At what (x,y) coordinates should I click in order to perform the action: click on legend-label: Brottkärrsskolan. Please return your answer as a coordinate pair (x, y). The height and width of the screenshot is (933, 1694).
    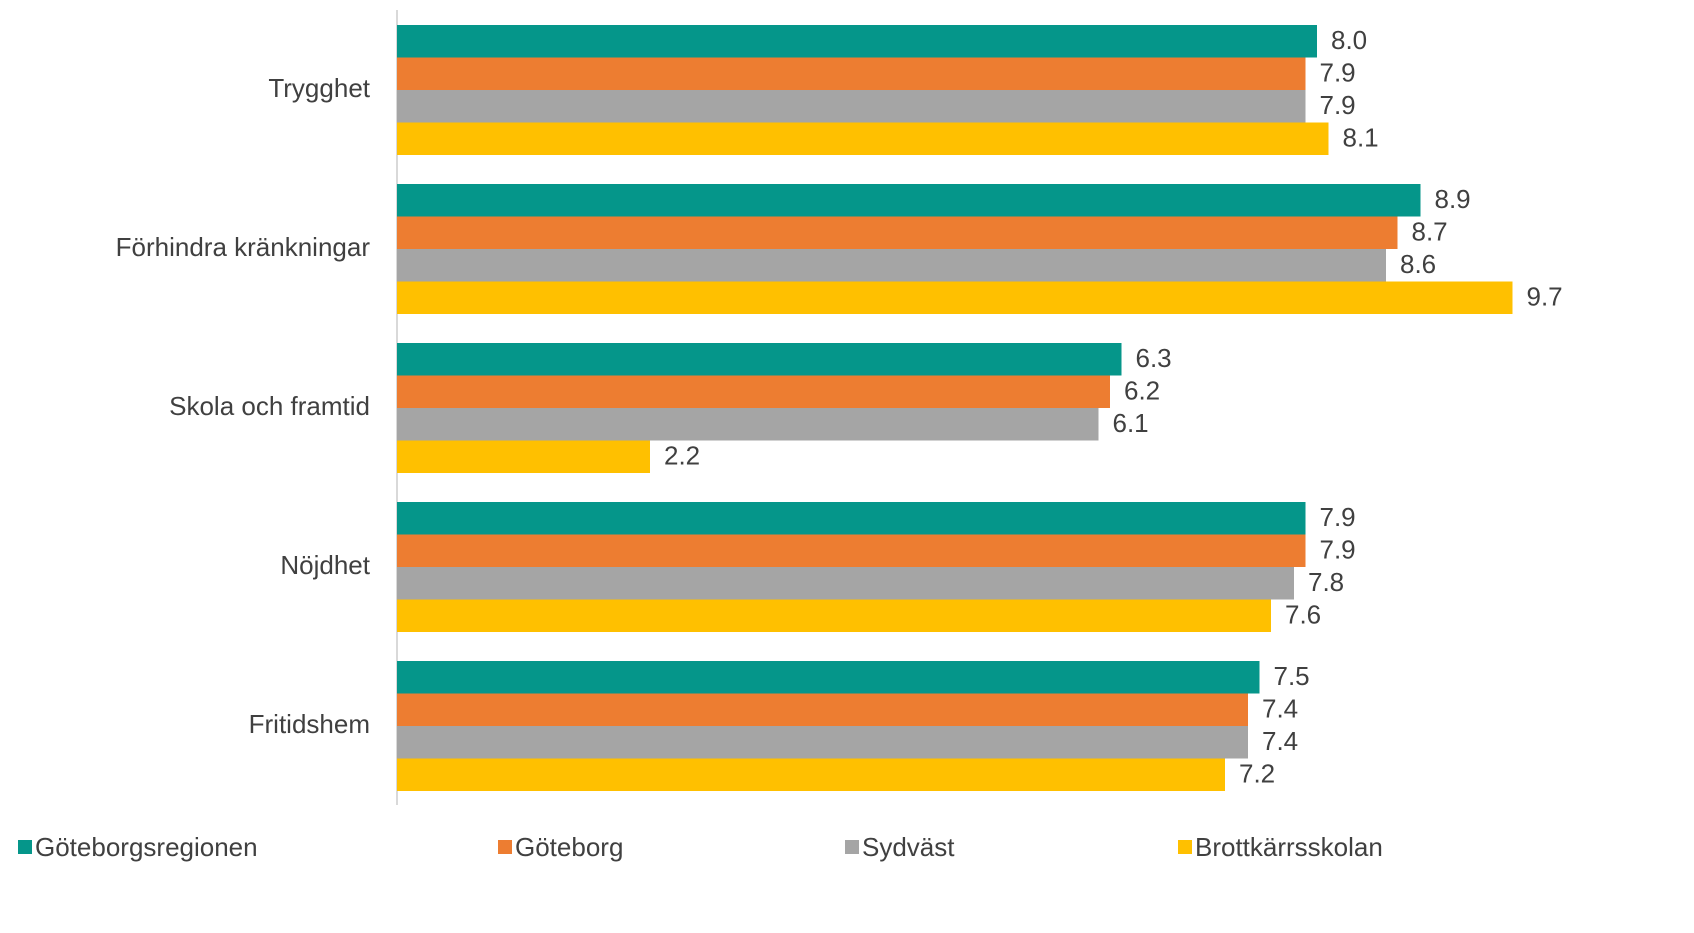
    Looking at the image, I should click on (1289, 847).